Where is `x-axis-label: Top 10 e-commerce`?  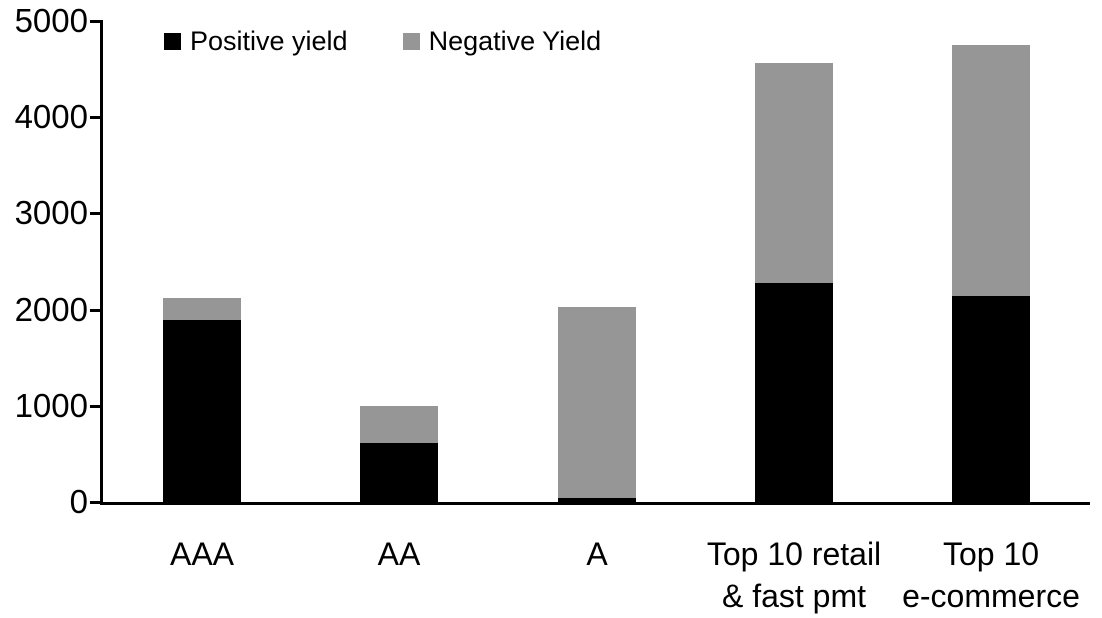
x-axis-label: Top 10 e-commerce is located at coordinates (991, 575).